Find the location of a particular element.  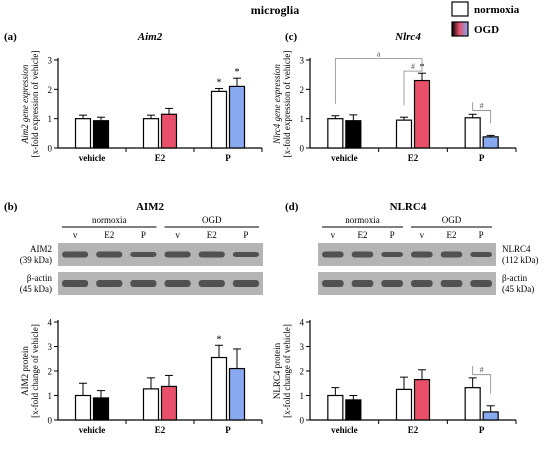

legend-swatch-ogd is located at coordinates (460, 29).